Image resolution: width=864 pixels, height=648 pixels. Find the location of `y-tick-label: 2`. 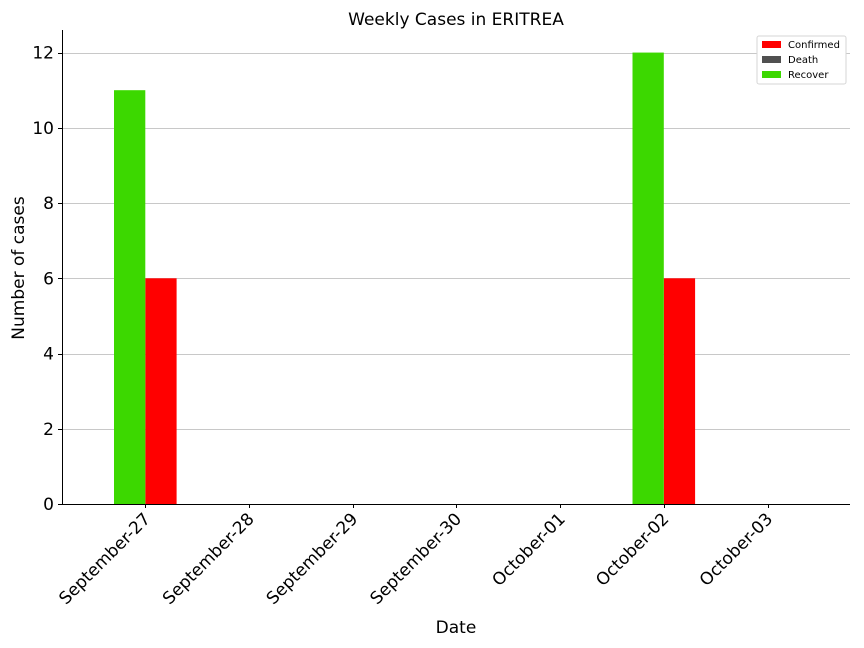

y-tick-label: 2 is located at coordinates (48, 430).